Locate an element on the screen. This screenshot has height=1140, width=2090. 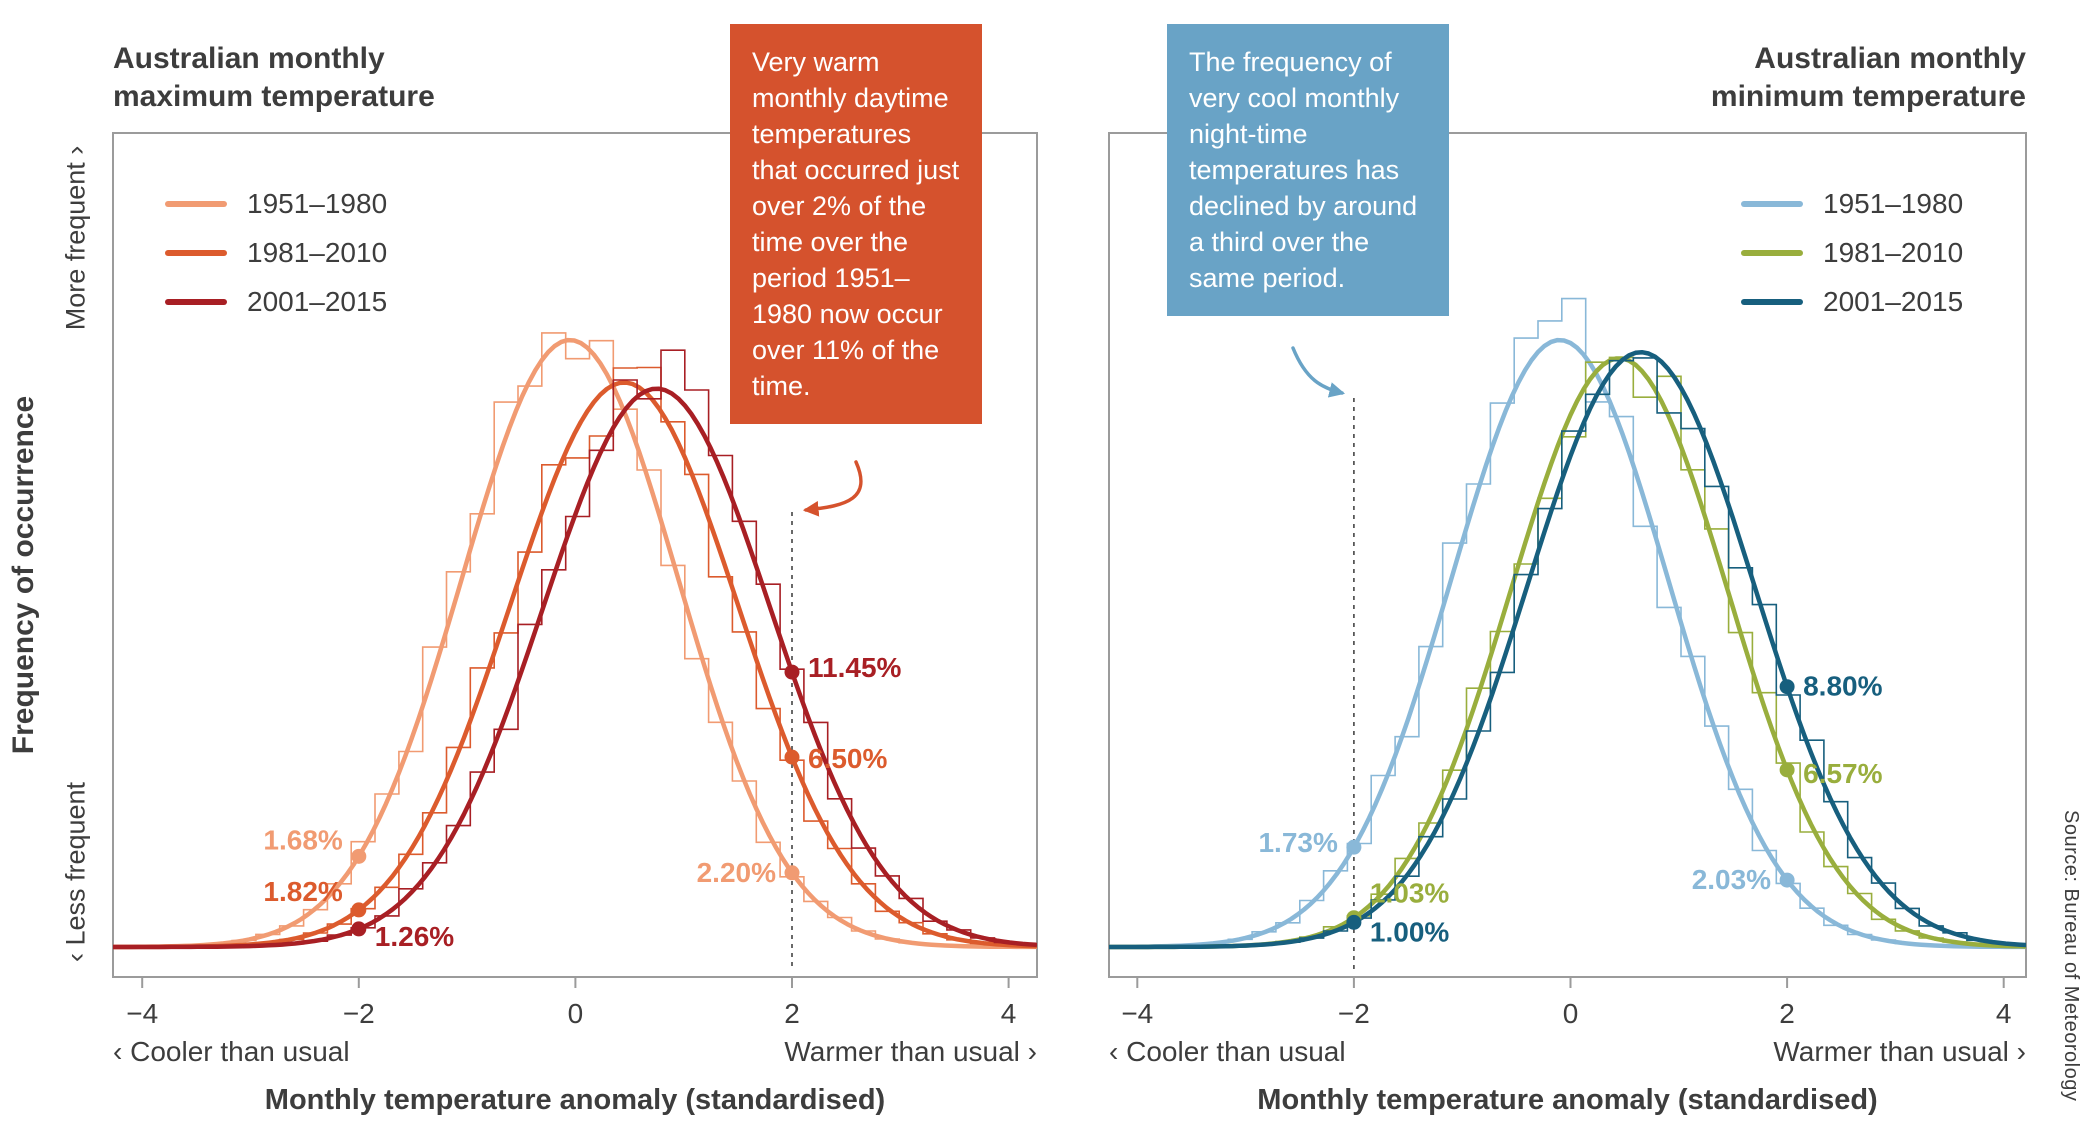
right-chart-title-line2: minimum temperature is located at coordinates (1868, 96).